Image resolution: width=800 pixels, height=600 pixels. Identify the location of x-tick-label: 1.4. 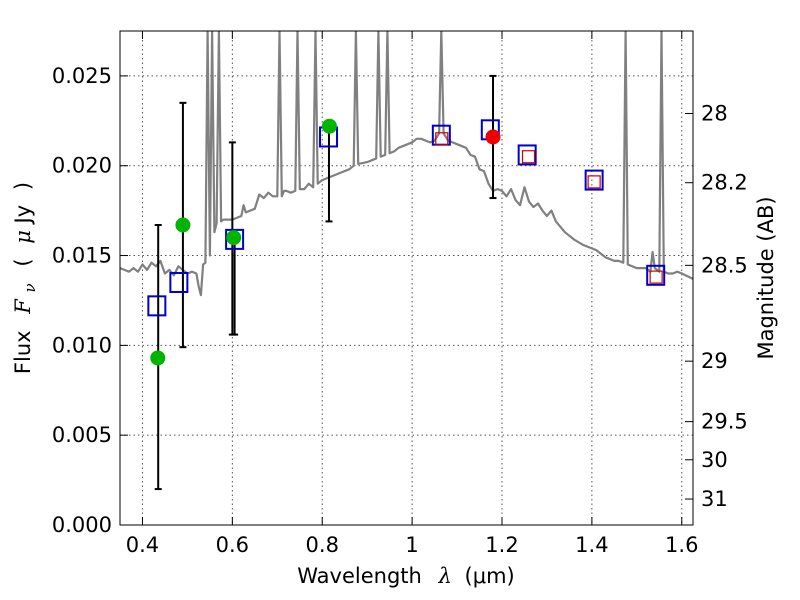
(591, 545).